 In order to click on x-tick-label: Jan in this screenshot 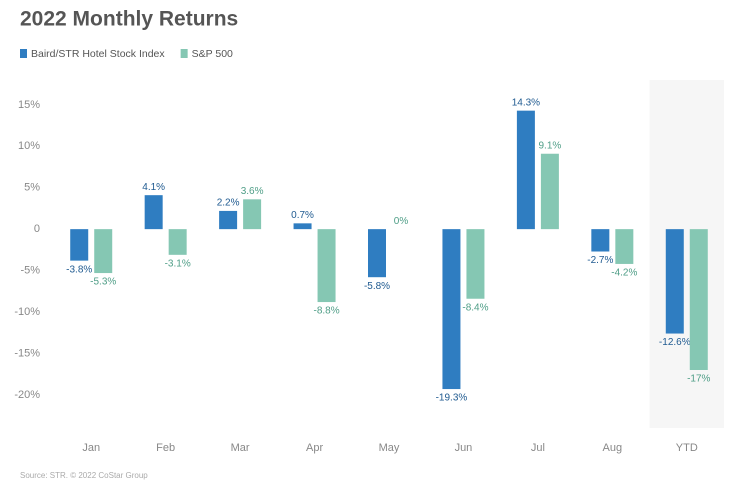, I will do `click(91, 448)`.